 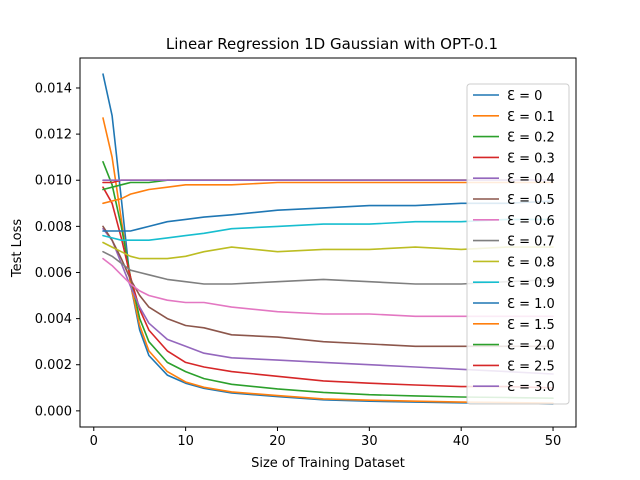 I want to click on legend-label: Ɛ = 3.0, so click(x=531, y=387).